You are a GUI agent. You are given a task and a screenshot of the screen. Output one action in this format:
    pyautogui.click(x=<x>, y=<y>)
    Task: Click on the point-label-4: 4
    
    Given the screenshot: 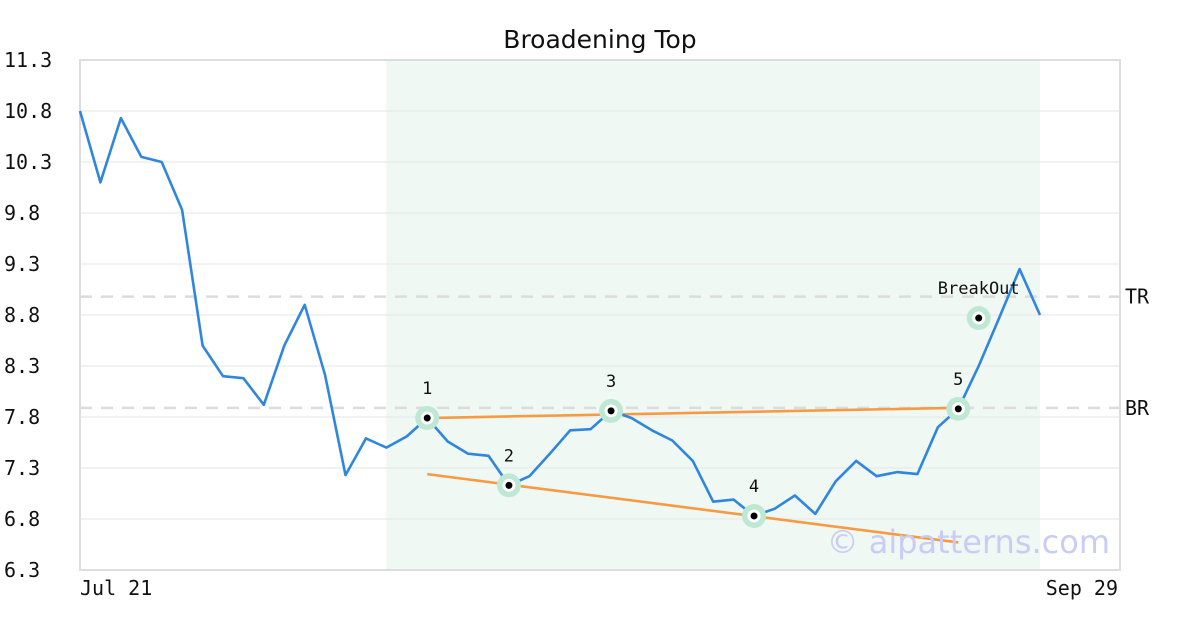 What is the action you would take?
    pyautogui.click(x=754, y=487)
    